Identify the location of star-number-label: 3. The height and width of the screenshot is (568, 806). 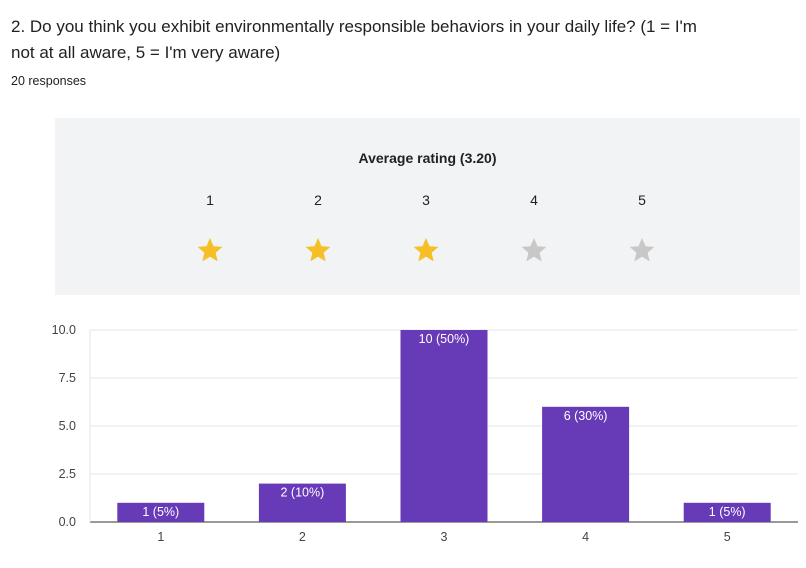
(426, 200).